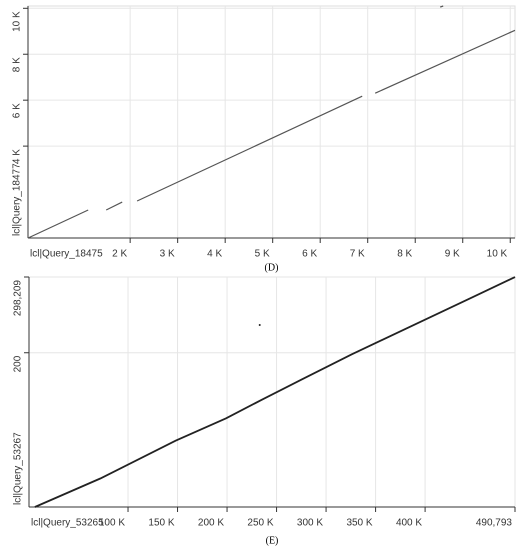  I want to click on y-tick-label: 4 K, so click(17, 156).